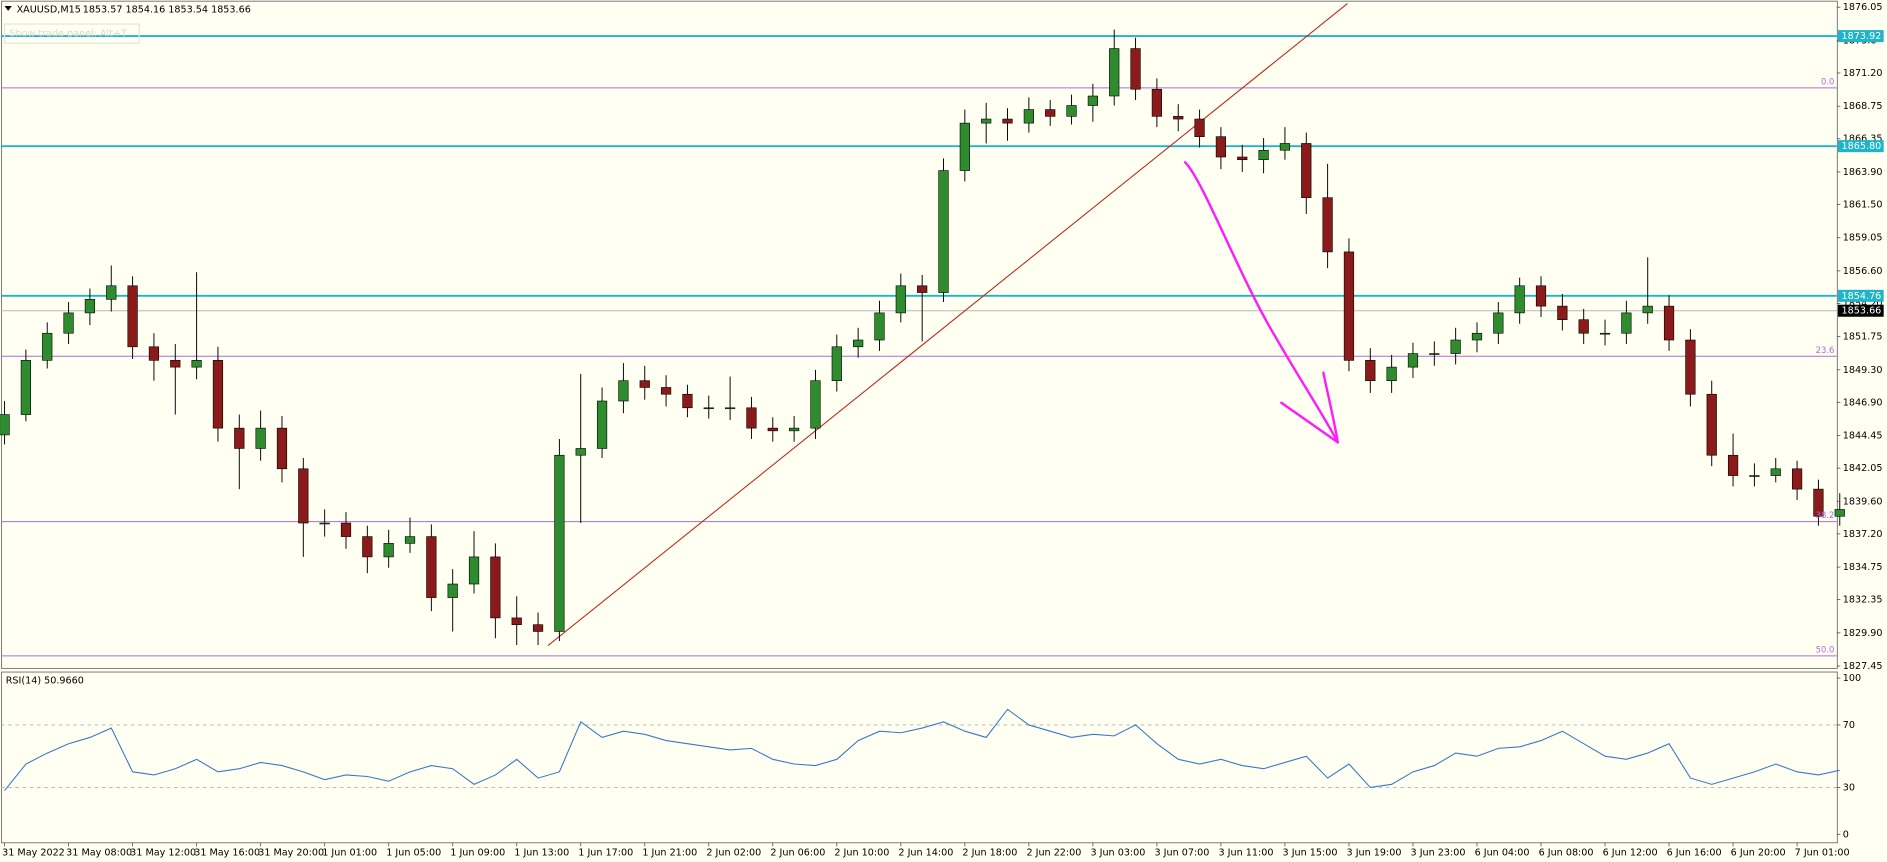 The image size is (1887, 862). I want to click on y-tick-label: 0, so click(1846, 834).